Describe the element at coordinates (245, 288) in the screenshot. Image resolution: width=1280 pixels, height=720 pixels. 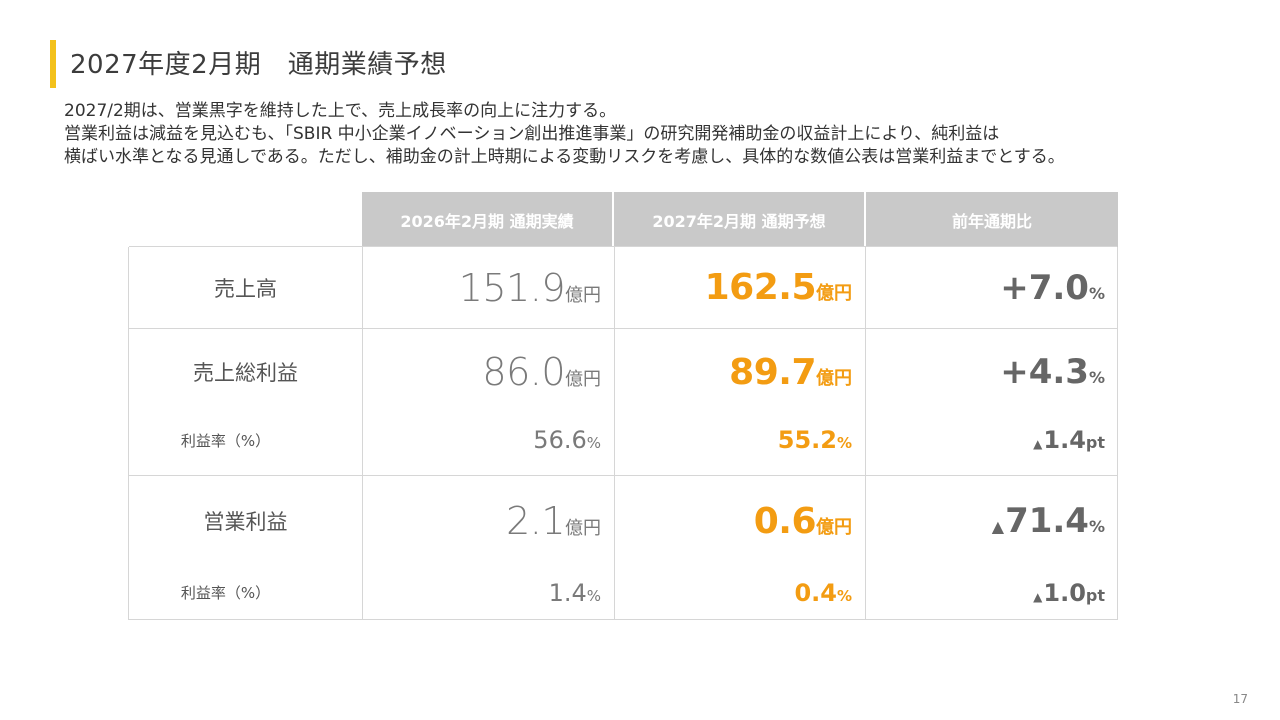
I see `sales-label: 売上高` at that location.